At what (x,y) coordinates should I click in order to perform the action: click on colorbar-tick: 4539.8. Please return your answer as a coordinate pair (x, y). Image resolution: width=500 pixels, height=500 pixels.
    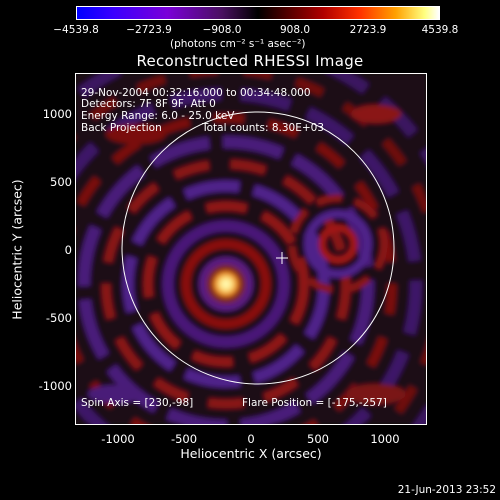
    Looking at the image, I should click on (440, 30).